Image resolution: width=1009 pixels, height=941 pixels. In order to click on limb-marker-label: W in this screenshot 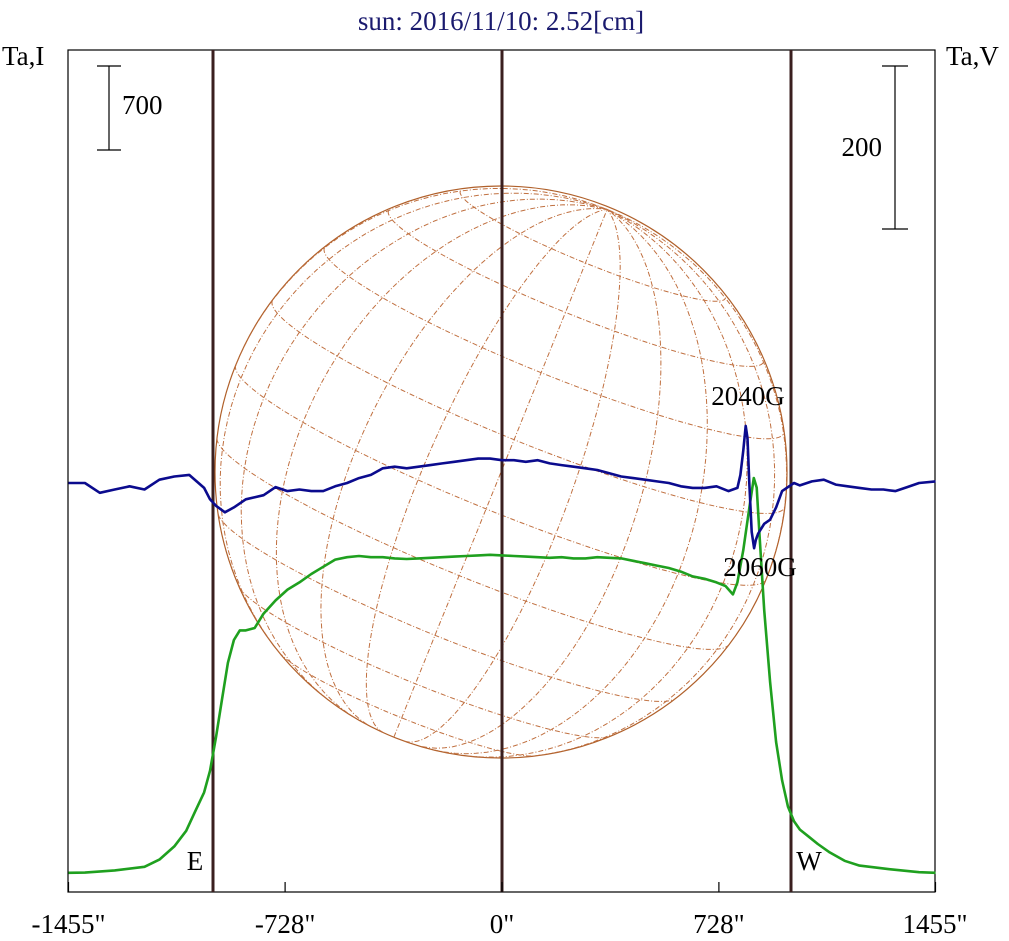, I will do `click(809, 861)`.